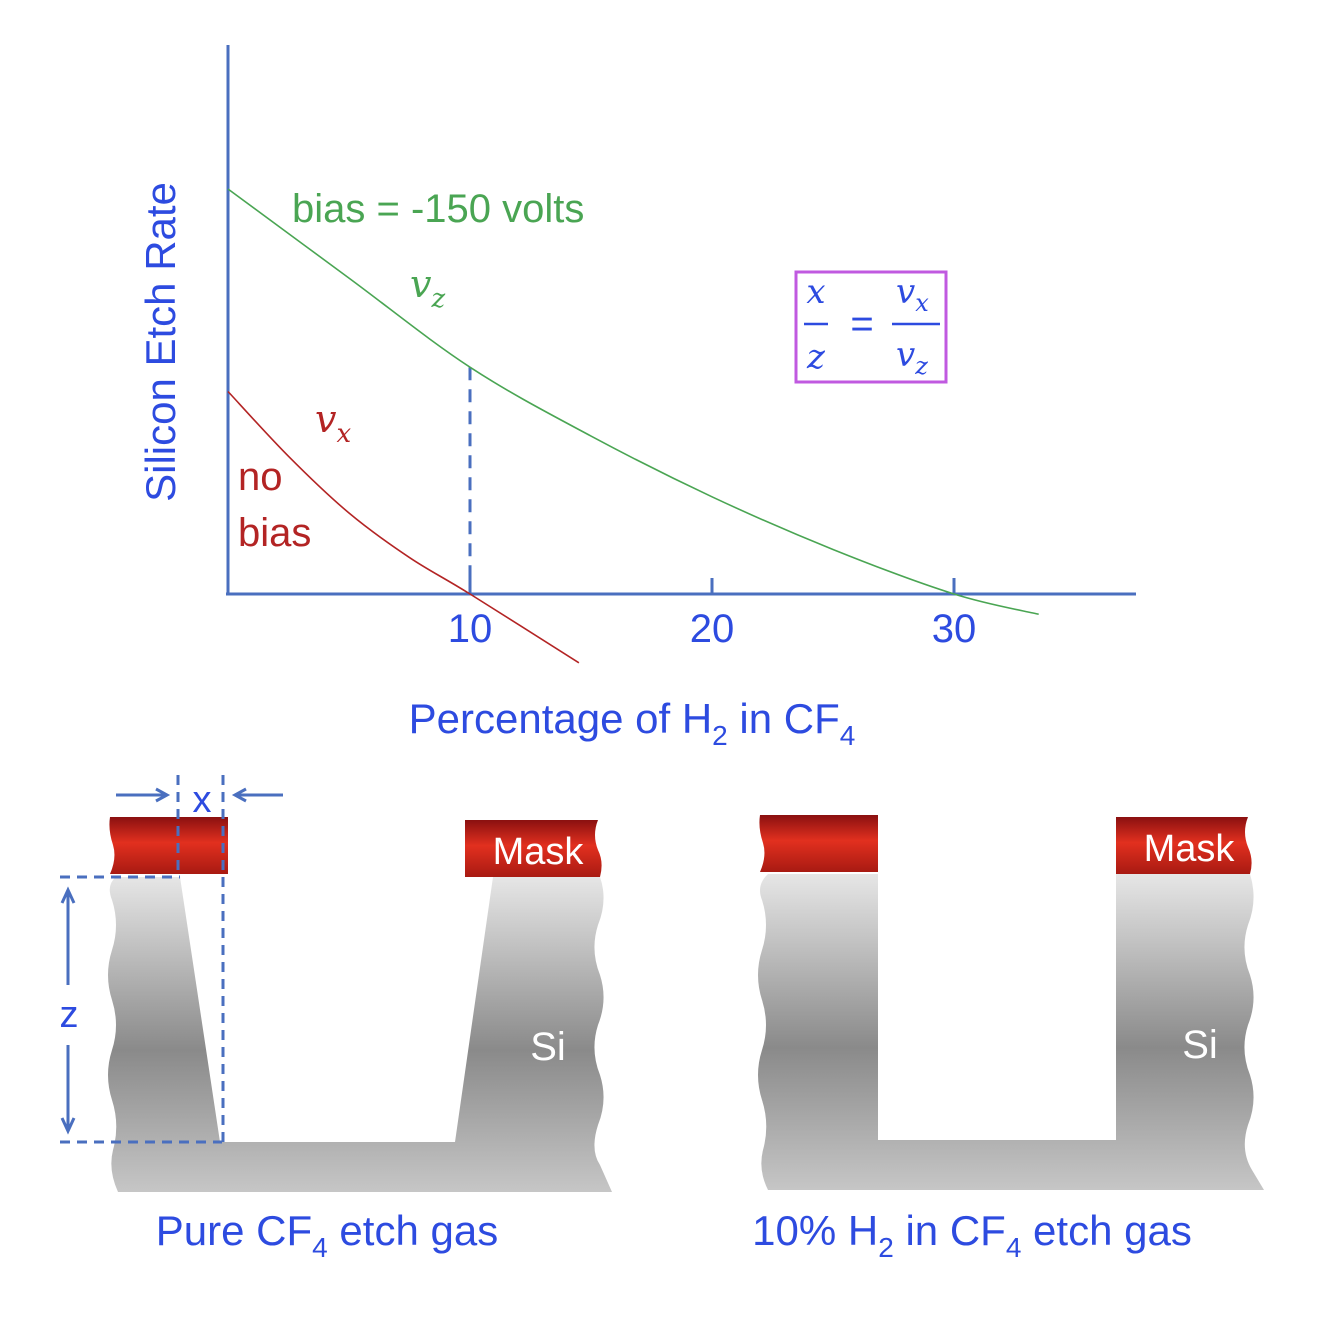 This screenshot has width=1342, height=1320. Describe the element at coordinates (239, 795) in the screenshot. I see `x-arrow-right-head` at that location.